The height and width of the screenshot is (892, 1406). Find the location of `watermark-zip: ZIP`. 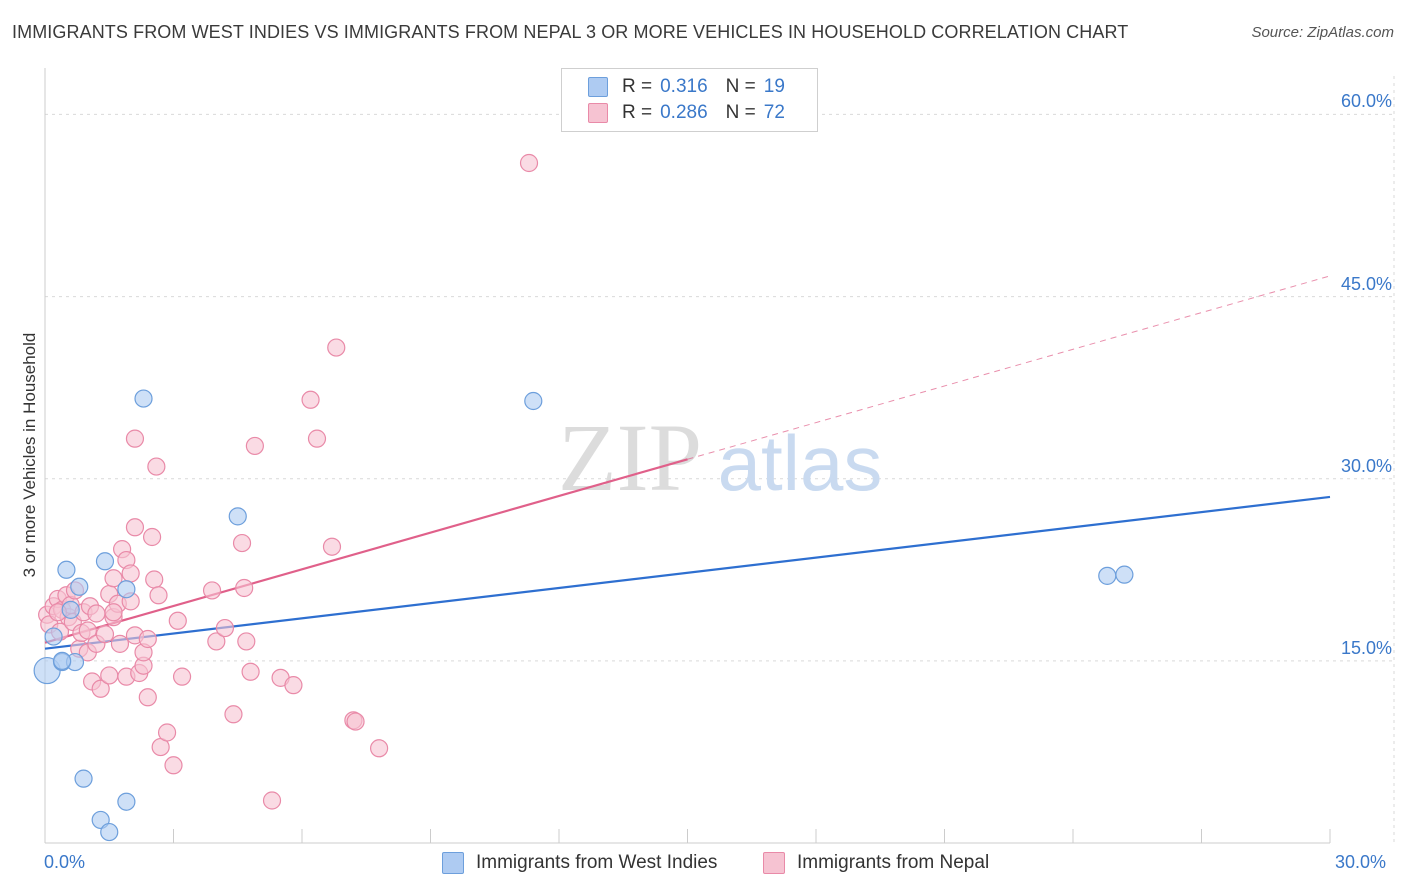

watermark-zip: ZIP is located at coordinates (630, 457).